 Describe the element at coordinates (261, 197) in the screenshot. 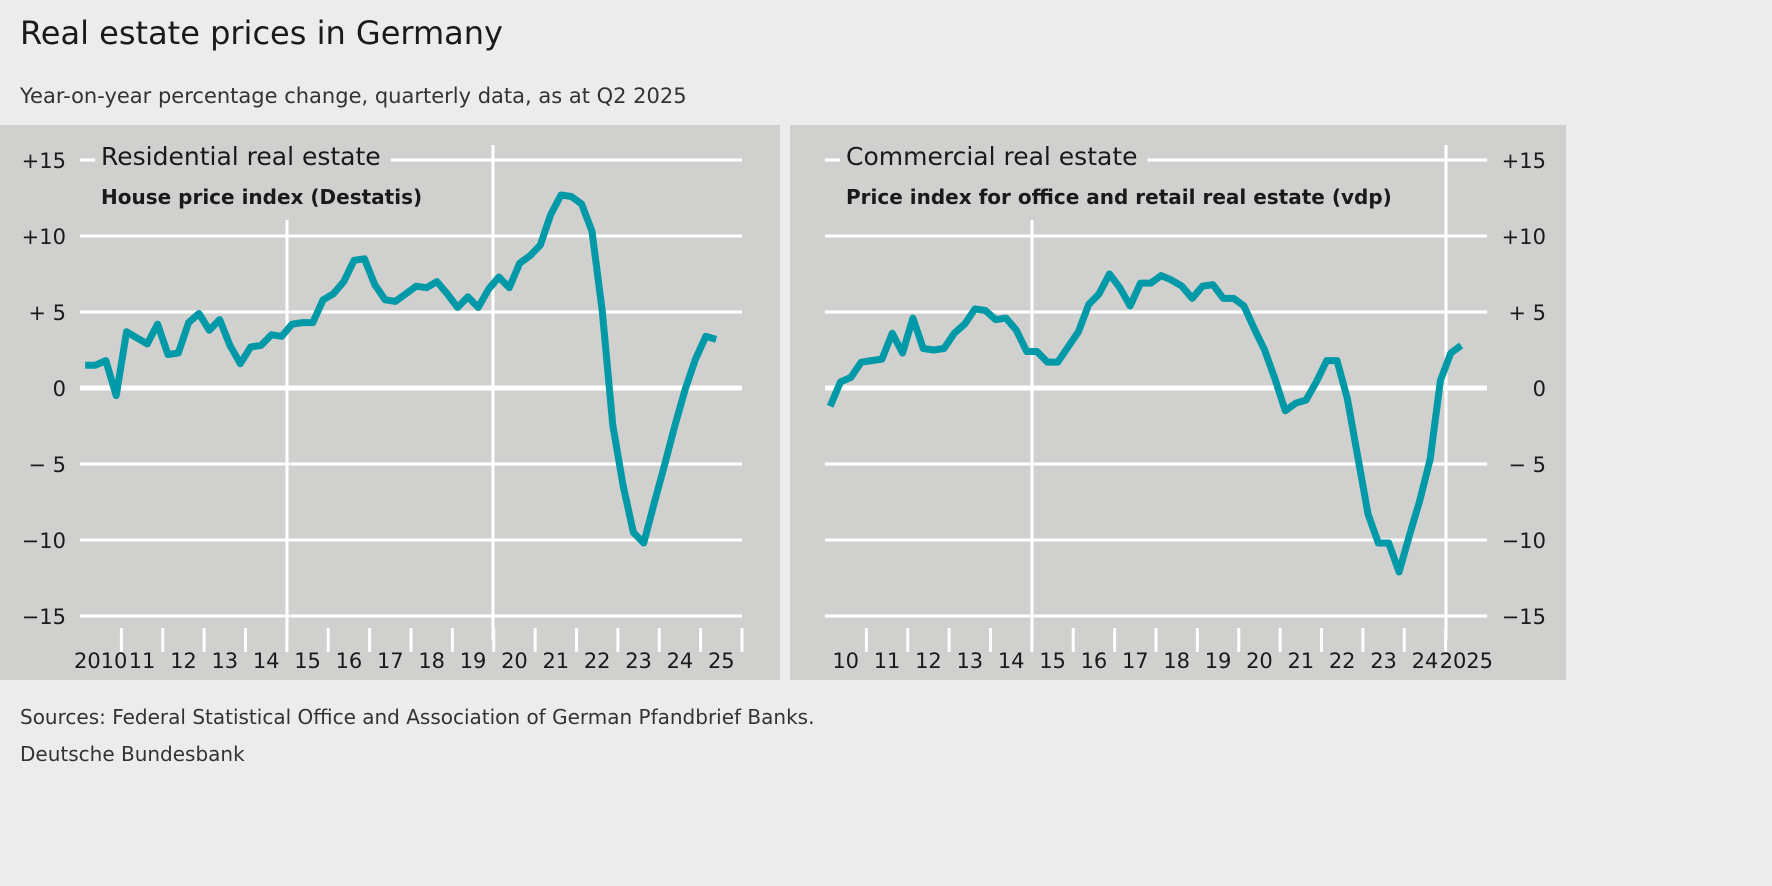

I see `panel-subtitle: House price index (Destatis)` at that location.